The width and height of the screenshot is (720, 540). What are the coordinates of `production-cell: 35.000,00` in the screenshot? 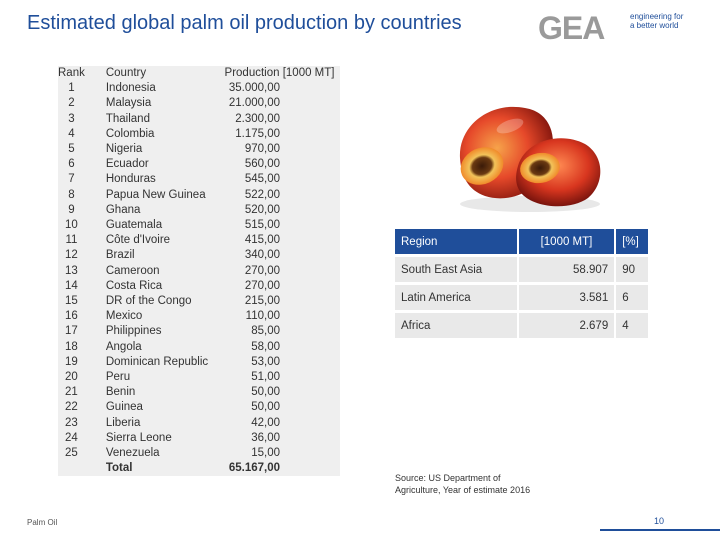 It's located at (254, 88).